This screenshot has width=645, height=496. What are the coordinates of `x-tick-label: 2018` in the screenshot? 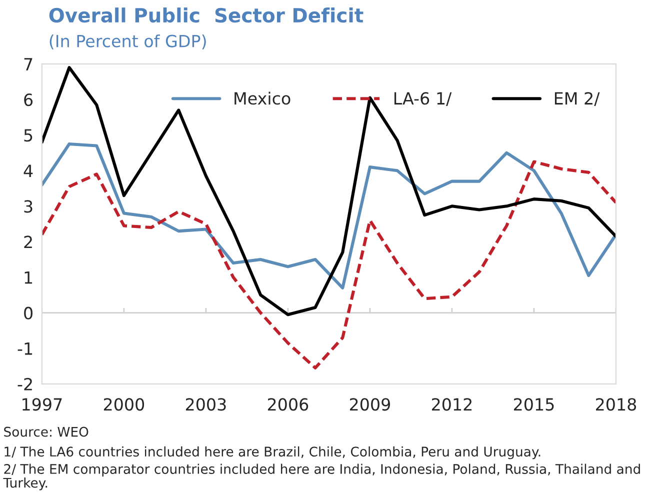 It's located at (616, 404).